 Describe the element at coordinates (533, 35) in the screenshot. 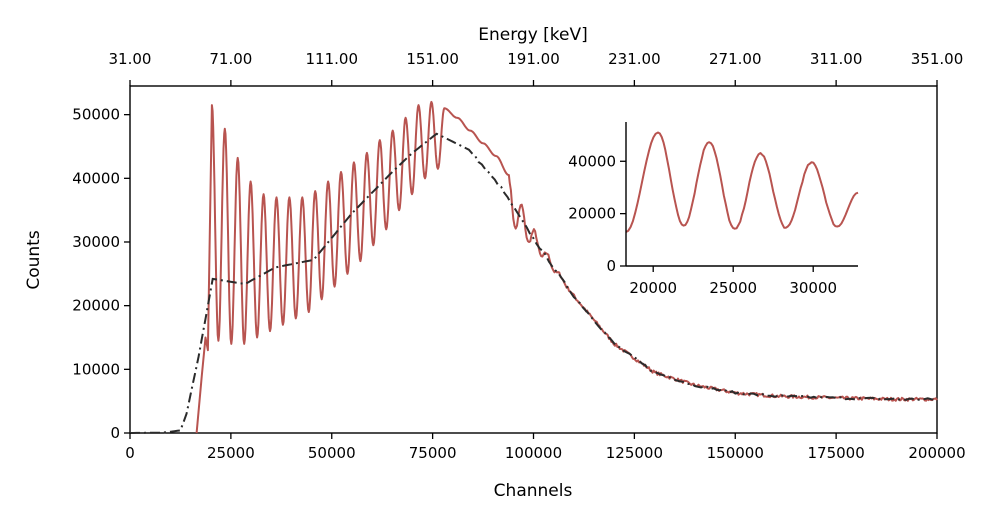

I see `top-axis-title: Energy [keV]` at that location.